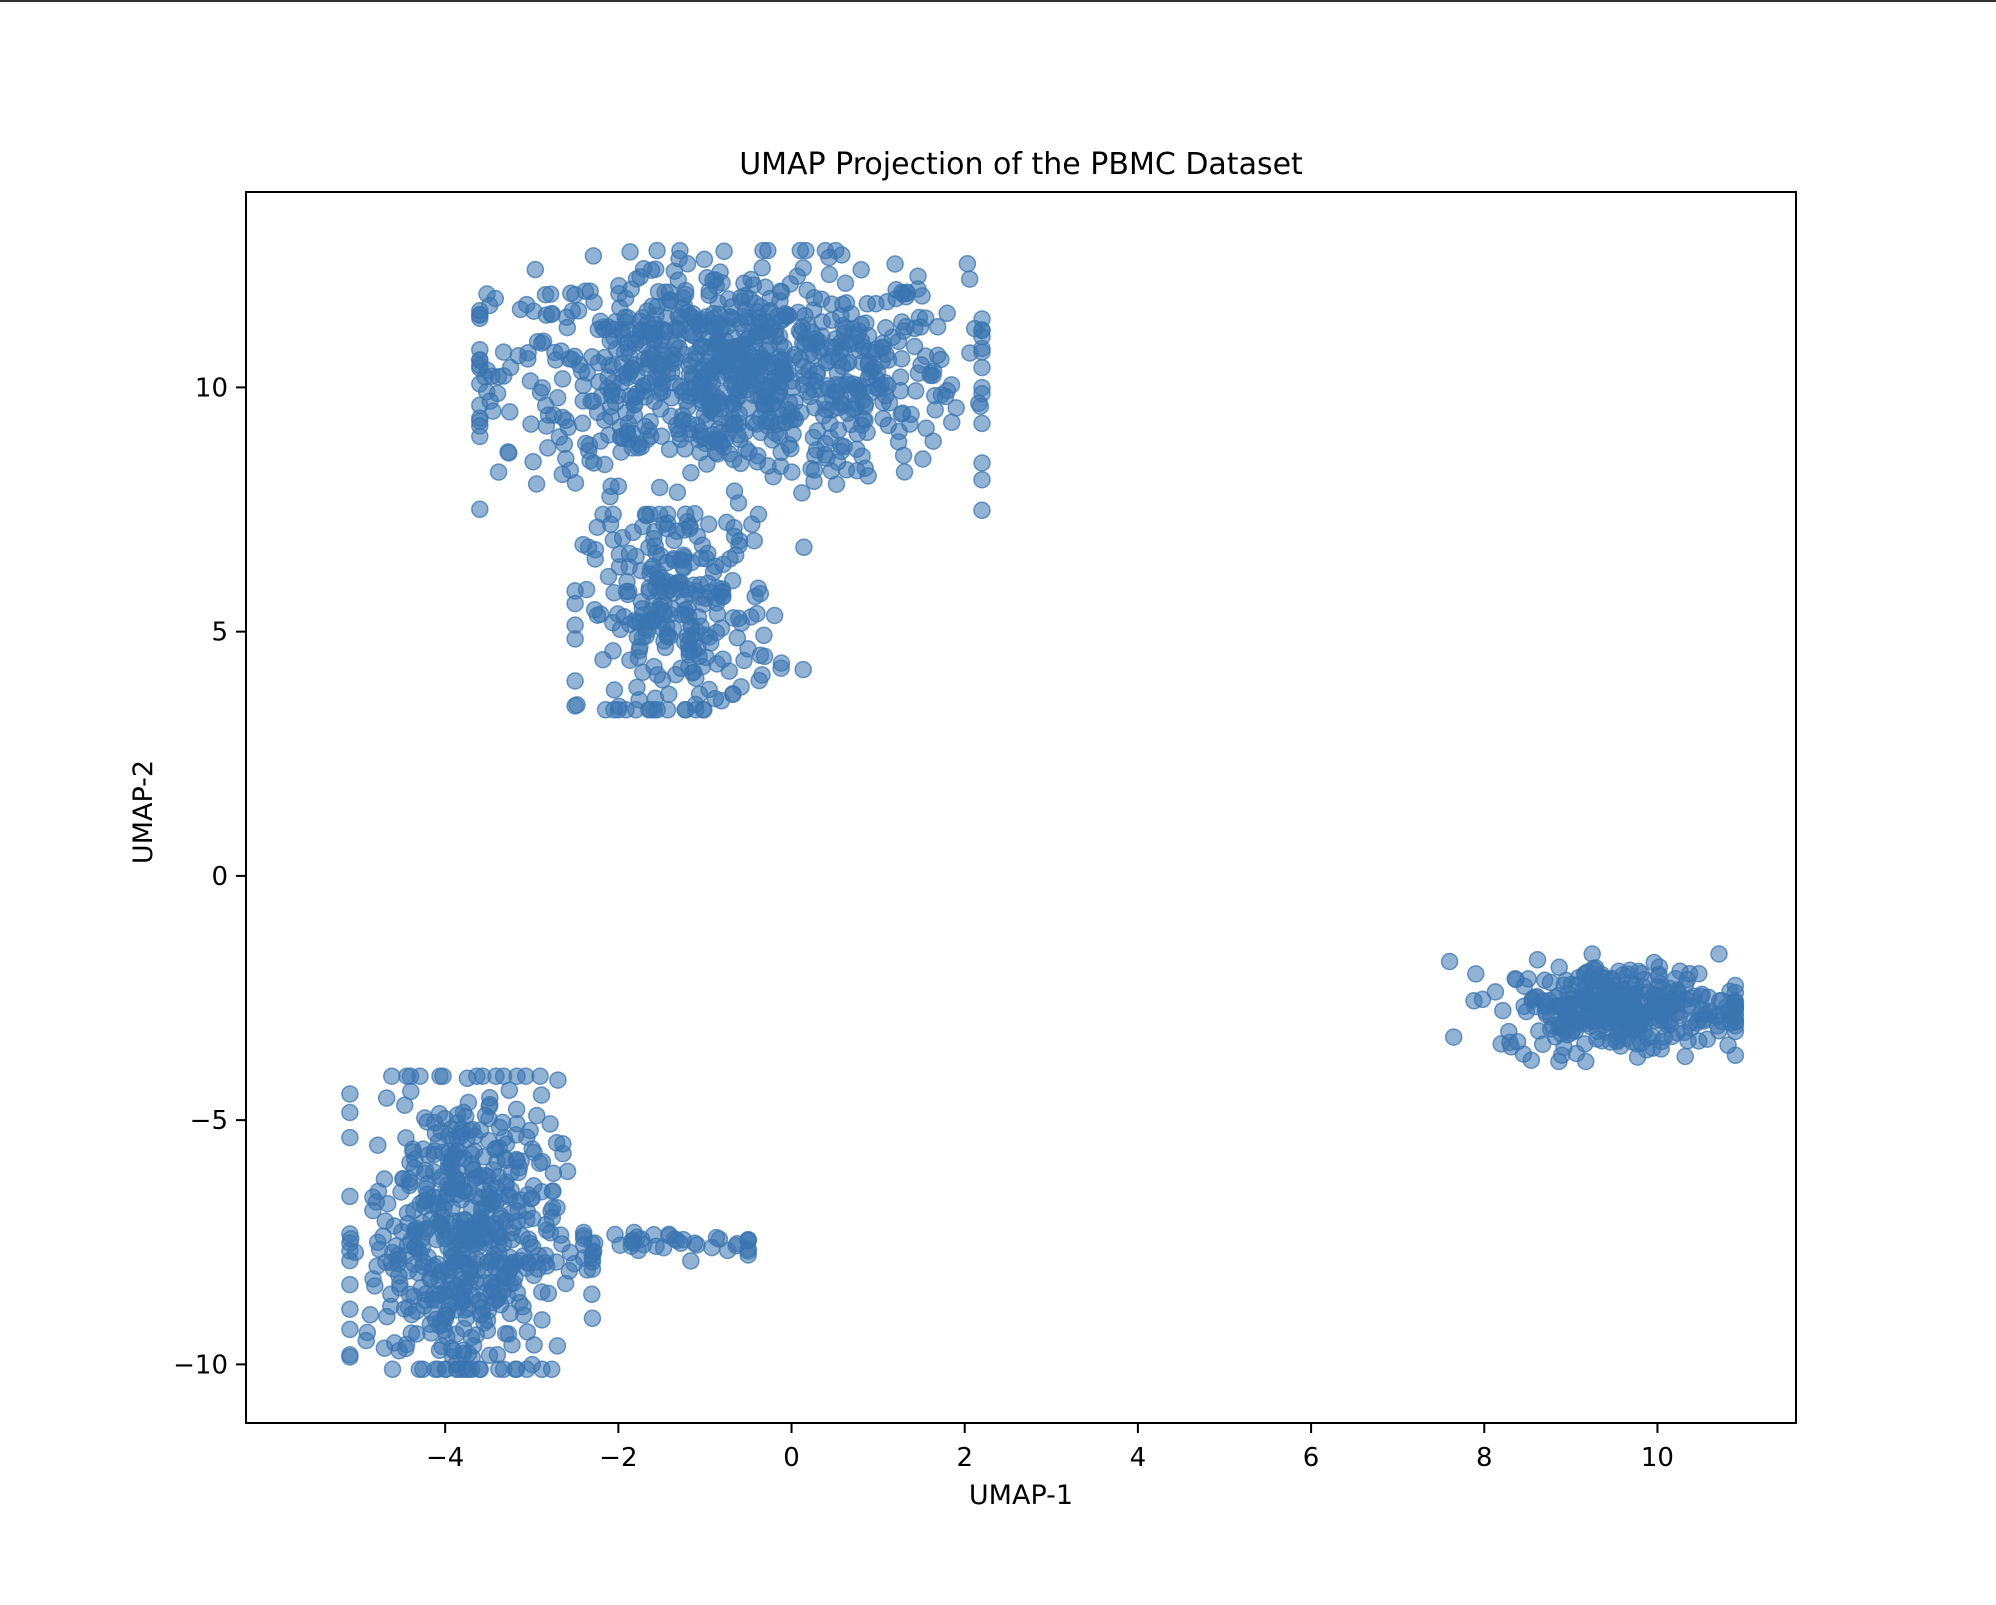  Describe the element at coordinates (445, 1458) in the screenshot. I see `x-tick-label: −4` at that location.